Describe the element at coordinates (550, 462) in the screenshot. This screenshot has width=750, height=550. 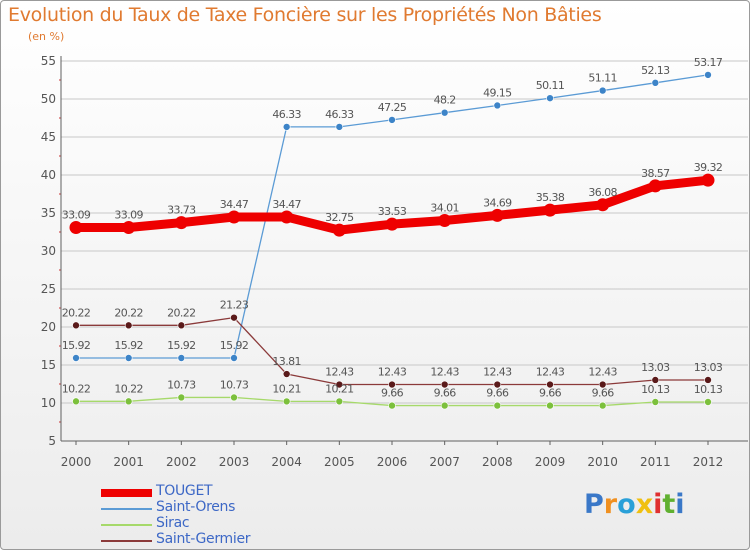
I see `x-tick-label: 2009` at that location.